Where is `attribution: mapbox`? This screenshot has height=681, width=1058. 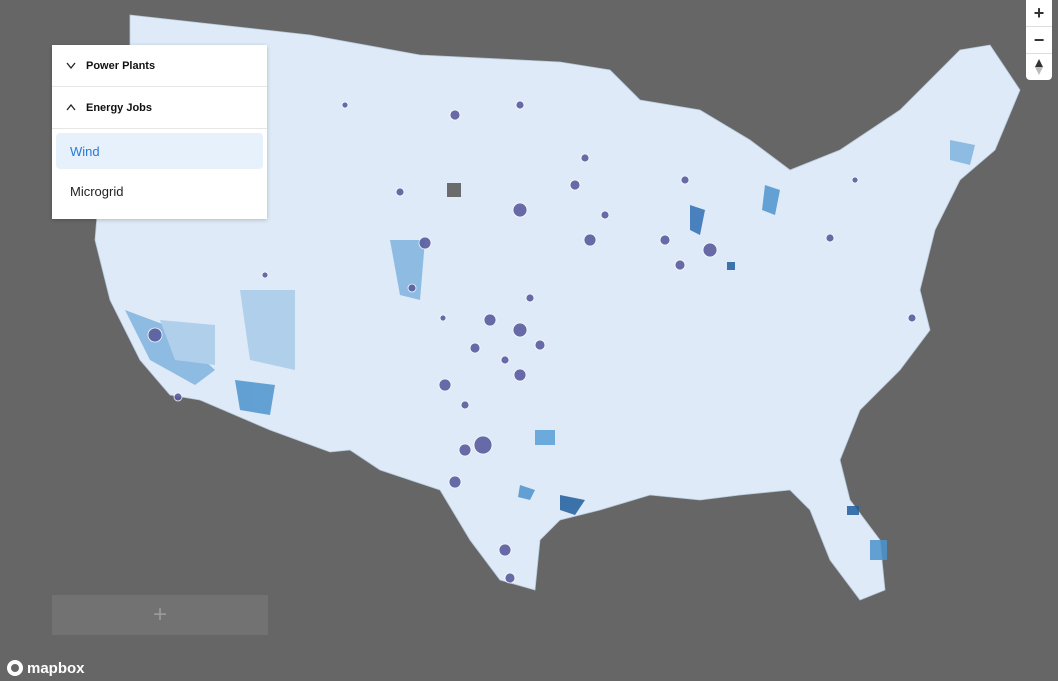
attribution: mapbox is located at coordinates (45, 668).